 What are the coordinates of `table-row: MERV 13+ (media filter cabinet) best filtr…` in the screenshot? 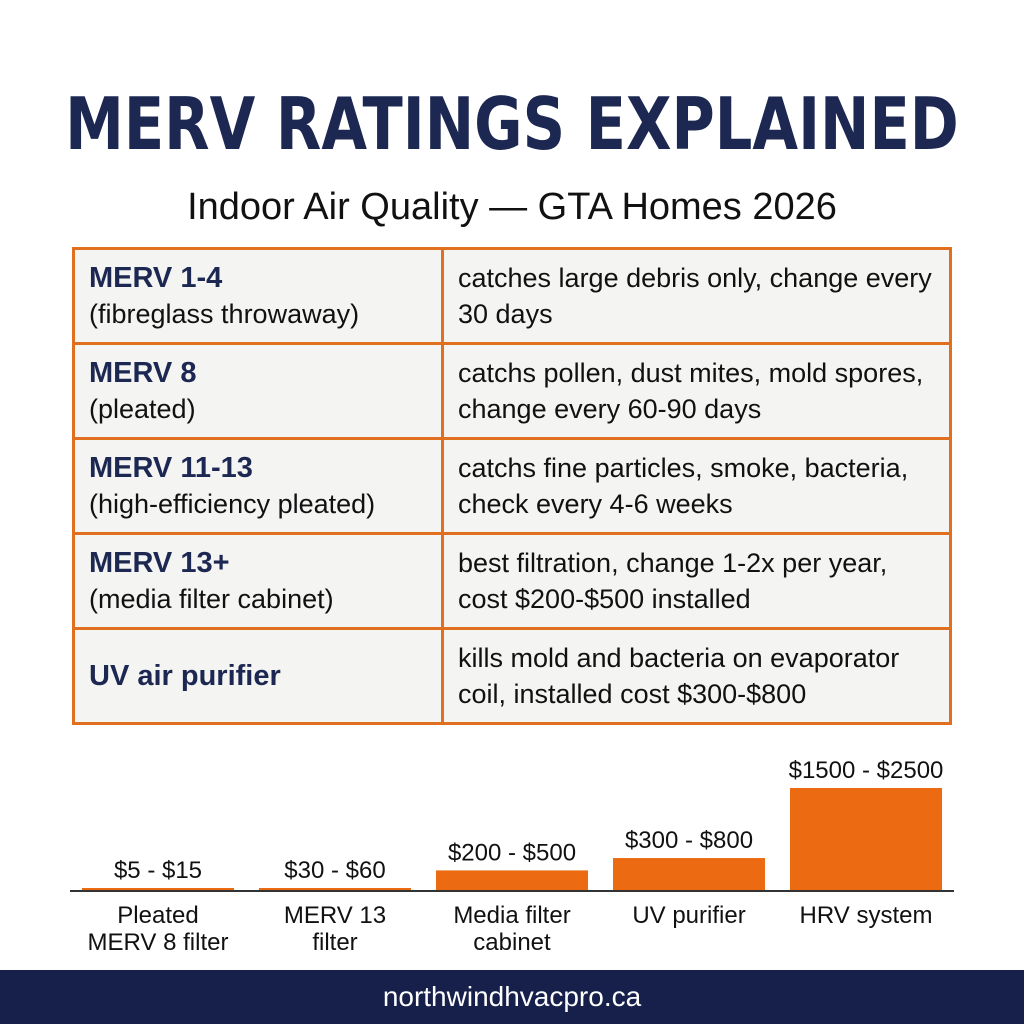 It's located at (512, 581).